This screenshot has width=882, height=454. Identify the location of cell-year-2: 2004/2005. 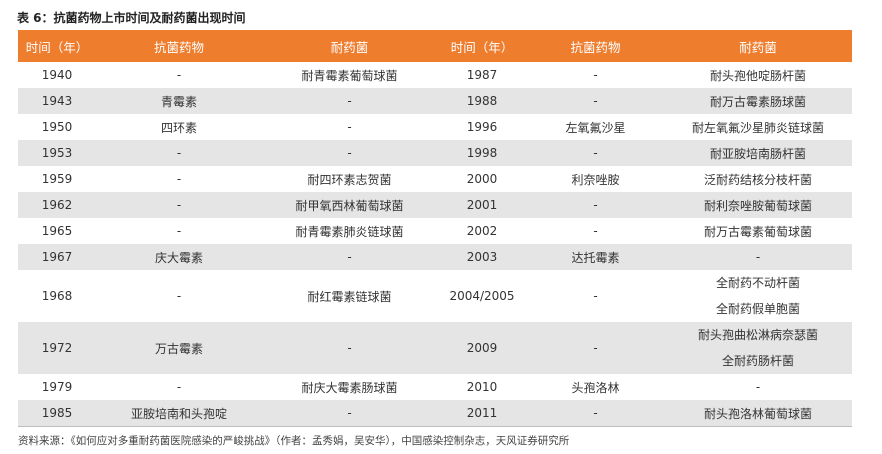
(482, 296).